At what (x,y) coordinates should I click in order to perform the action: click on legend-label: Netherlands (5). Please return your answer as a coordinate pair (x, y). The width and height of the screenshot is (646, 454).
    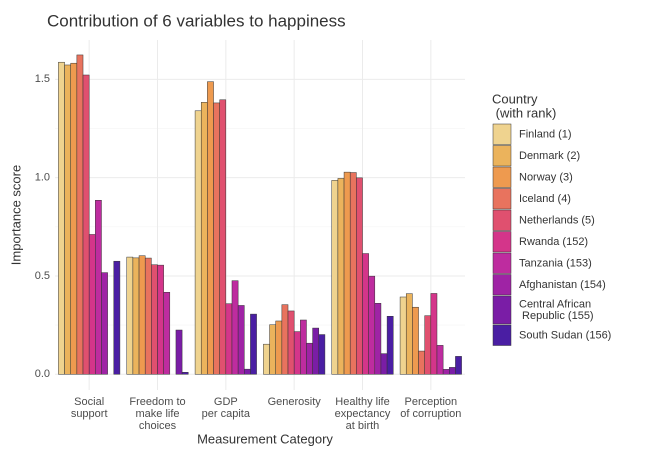
    Looking at the image, I should click on (557, 221).